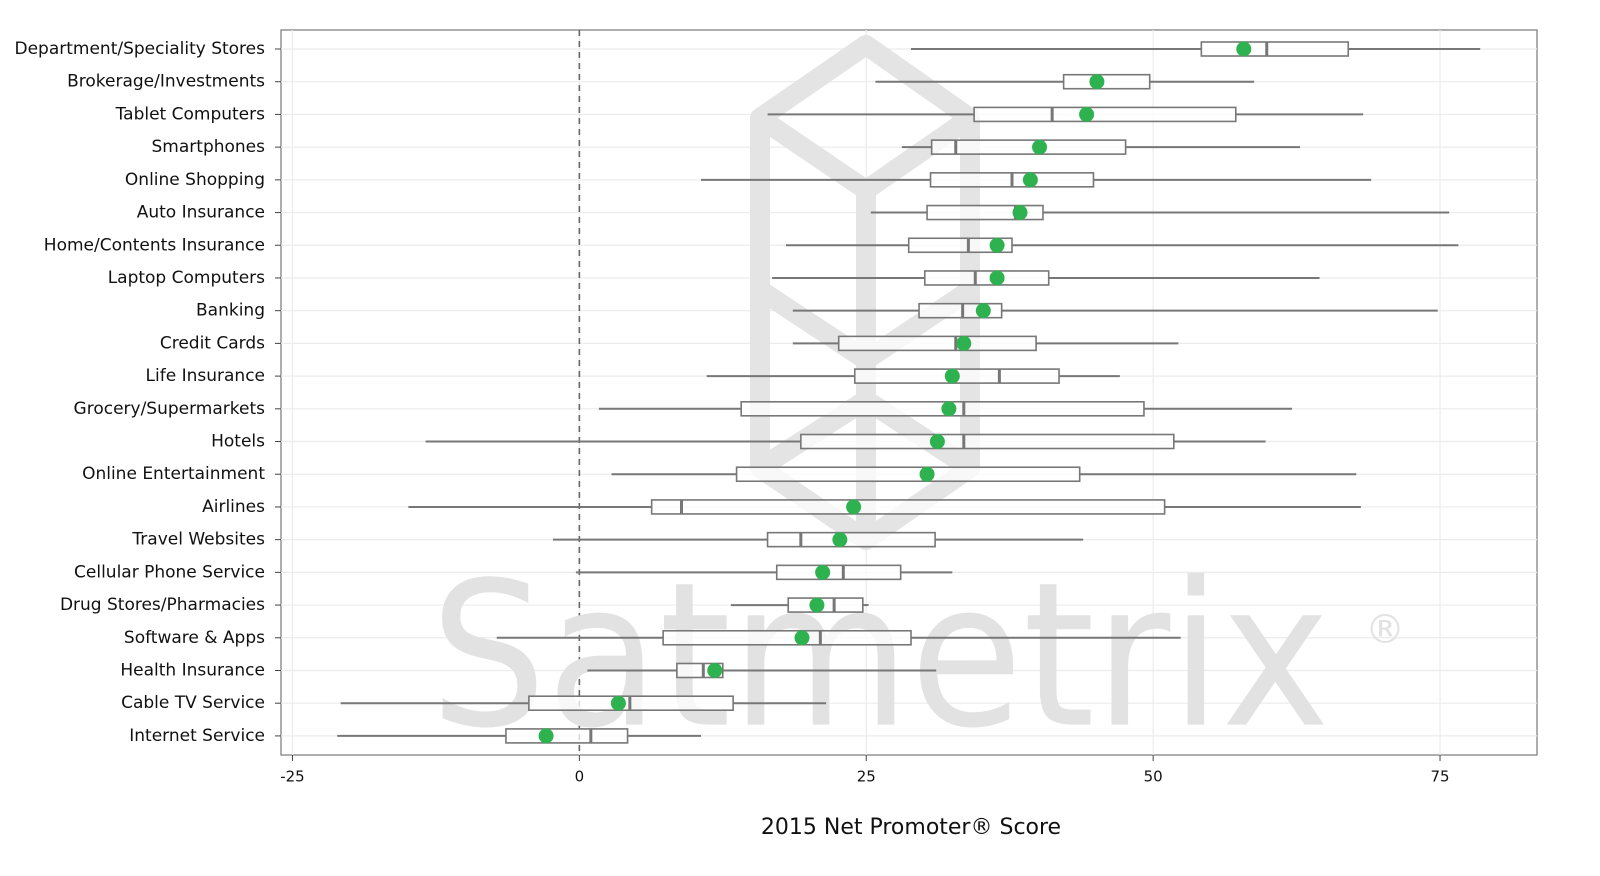  Describe the element at coordinates (190, 114) in the screenshot. I see `y-tick-label: Tablet Computers` at that location.